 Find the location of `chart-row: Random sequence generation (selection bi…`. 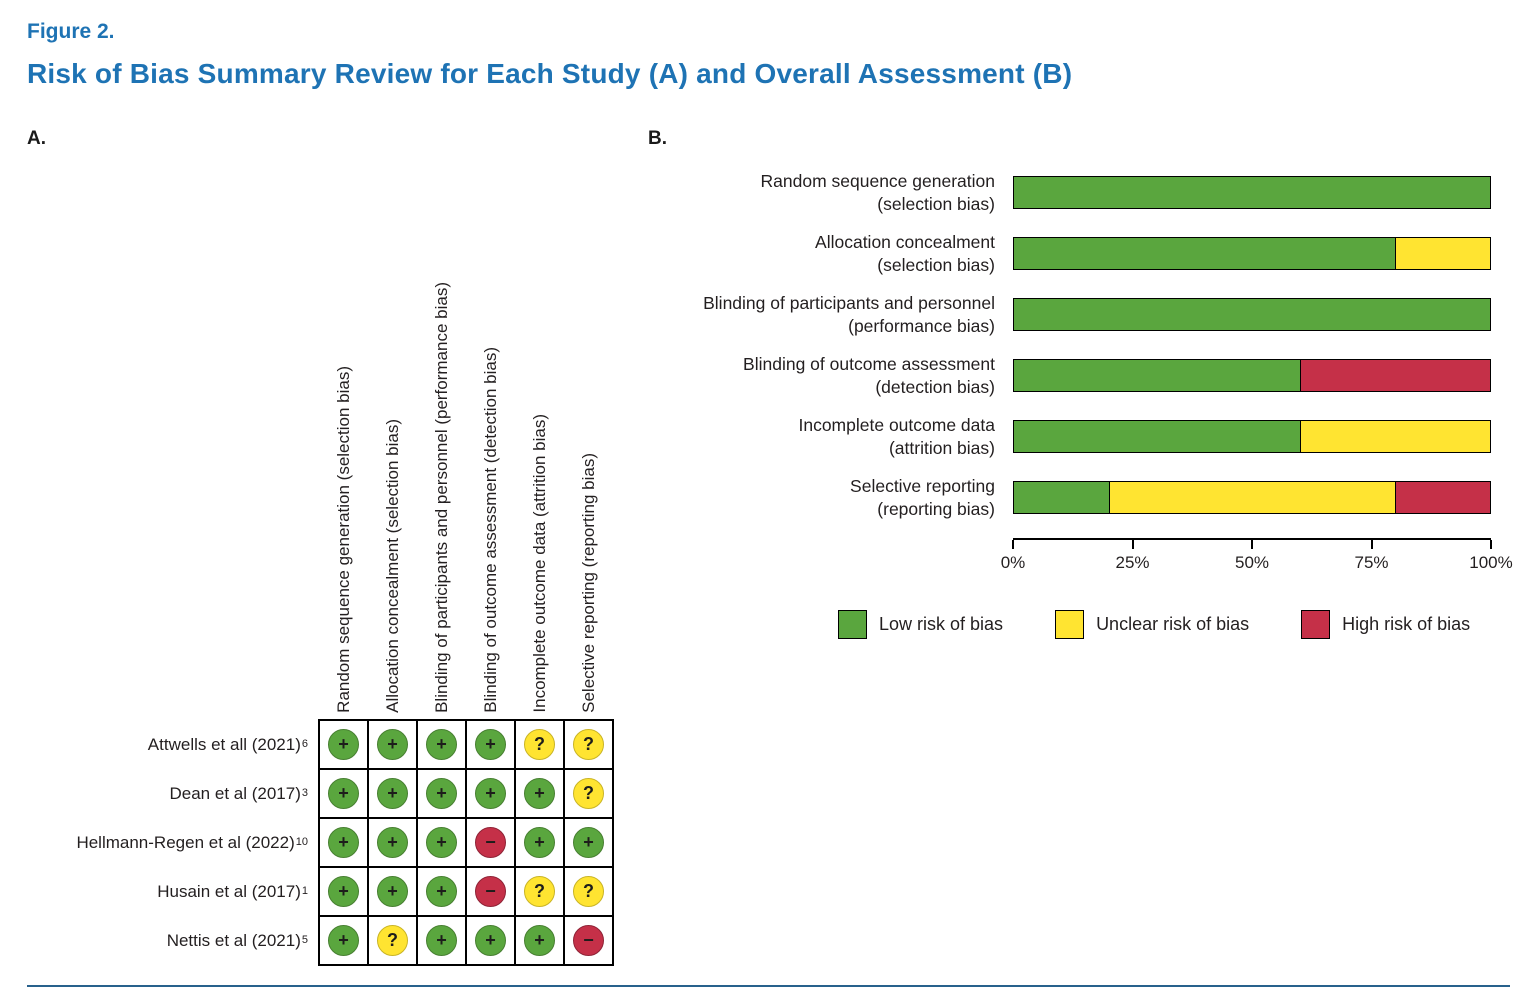

chart-row: Random sequence generation (selection bi… is located at coordinates (1070, 192).